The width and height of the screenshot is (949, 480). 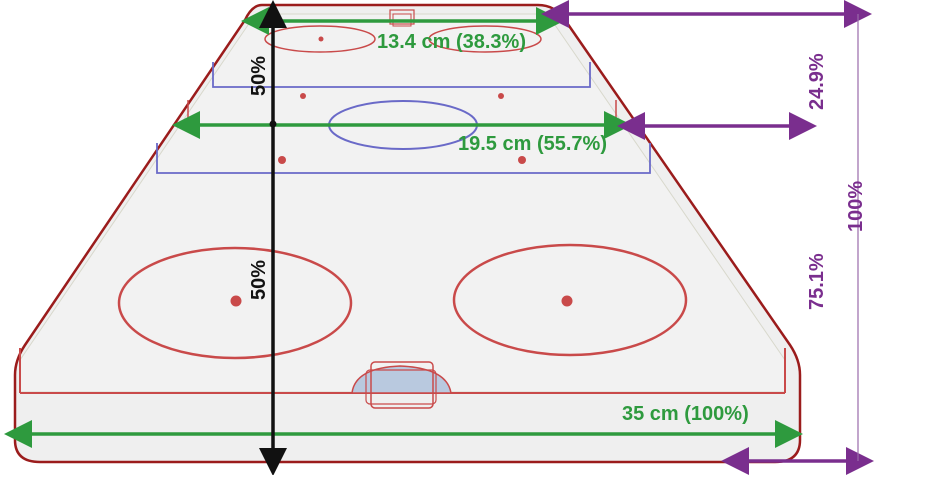 I want to click on near-faceoff-circle-left, so click(x=235, y=303).